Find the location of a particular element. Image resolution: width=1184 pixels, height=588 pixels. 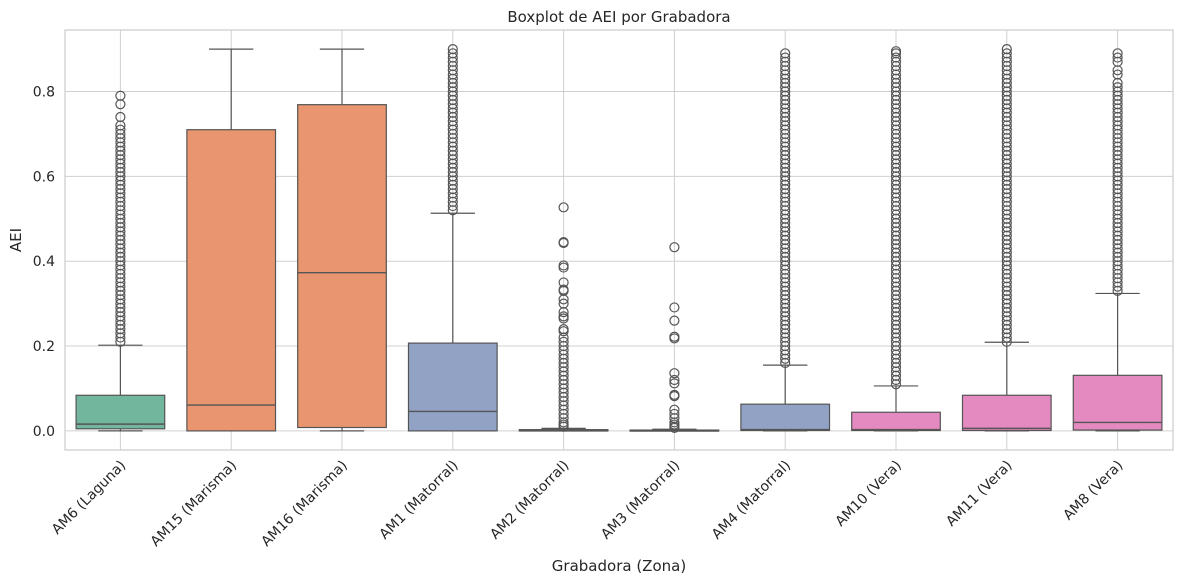

y-axis-label: AEI is located at coordinates (16, 240).